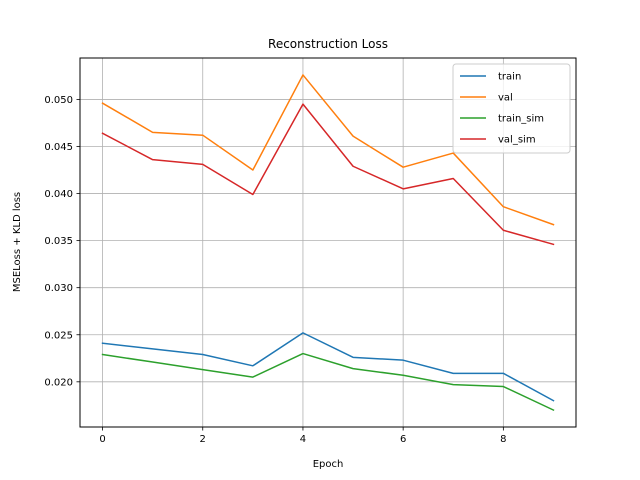 This screenshot has height=480, width=640. Describe the element at coordinates (58, 241) in the screenshot. I see `y-tick-label: 0.035` at that location.